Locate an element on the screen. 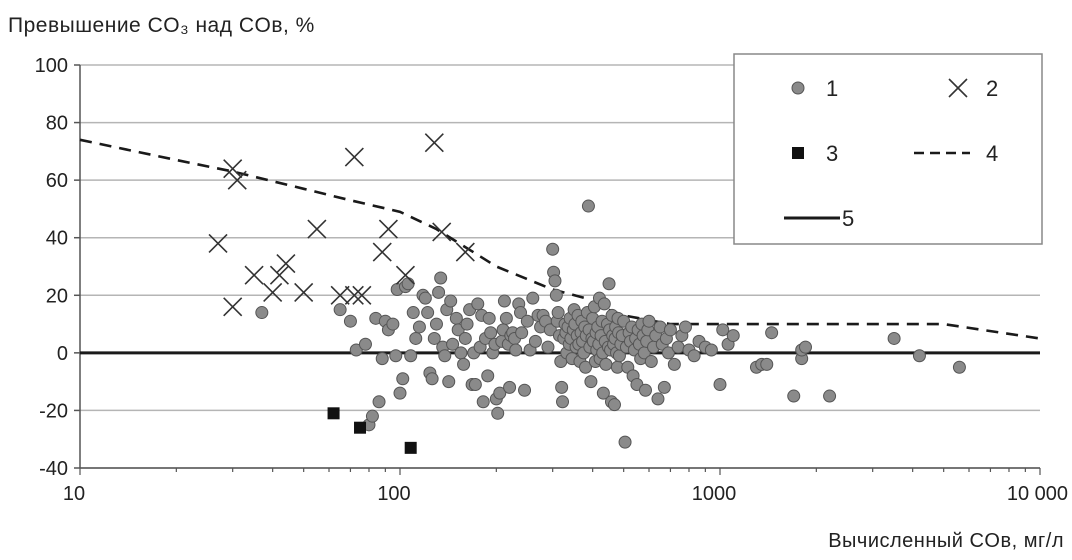  y-tick-label: 20 is located at coordinates (57, 296).